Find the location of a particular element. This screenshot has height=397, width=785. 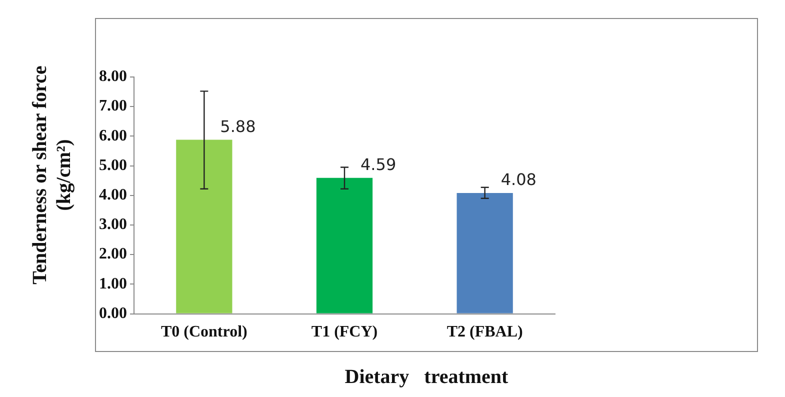

x-tick-label: T0 (Control) is located at coordinates (204, 332).